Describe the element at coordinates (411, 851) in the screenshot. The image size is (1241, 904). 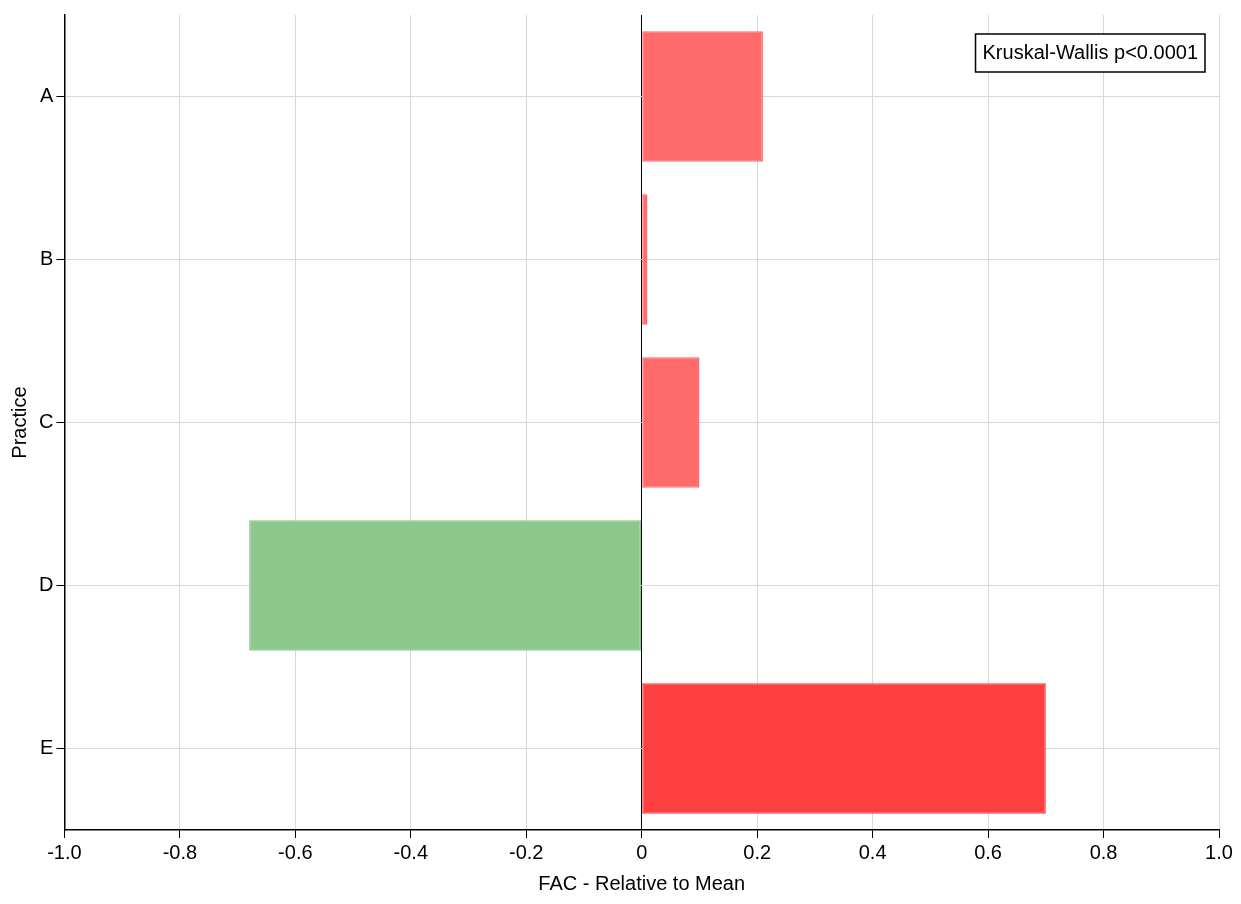
I see `x-tick-label: -0.4` at that location.